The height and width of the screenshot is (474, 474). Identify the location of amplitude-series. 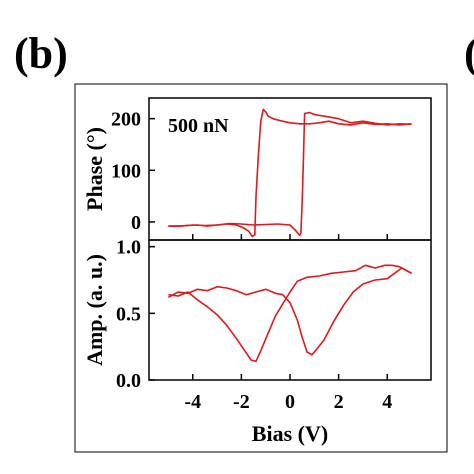
(290, 313).